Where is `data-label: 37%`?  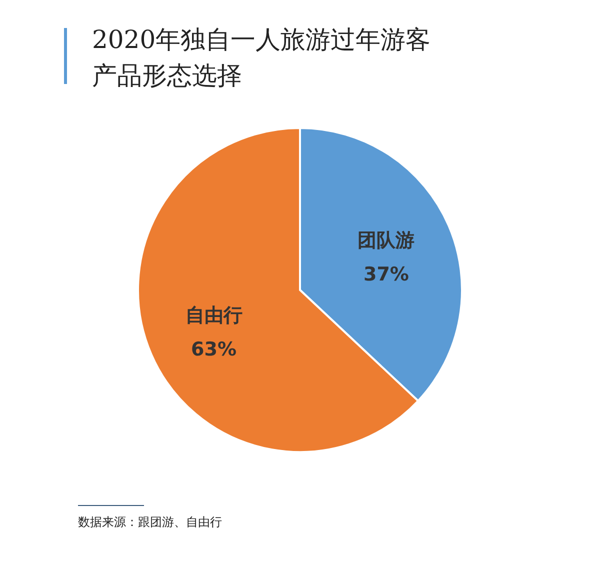 data-label: 37% is located at coordinates (386, 275).